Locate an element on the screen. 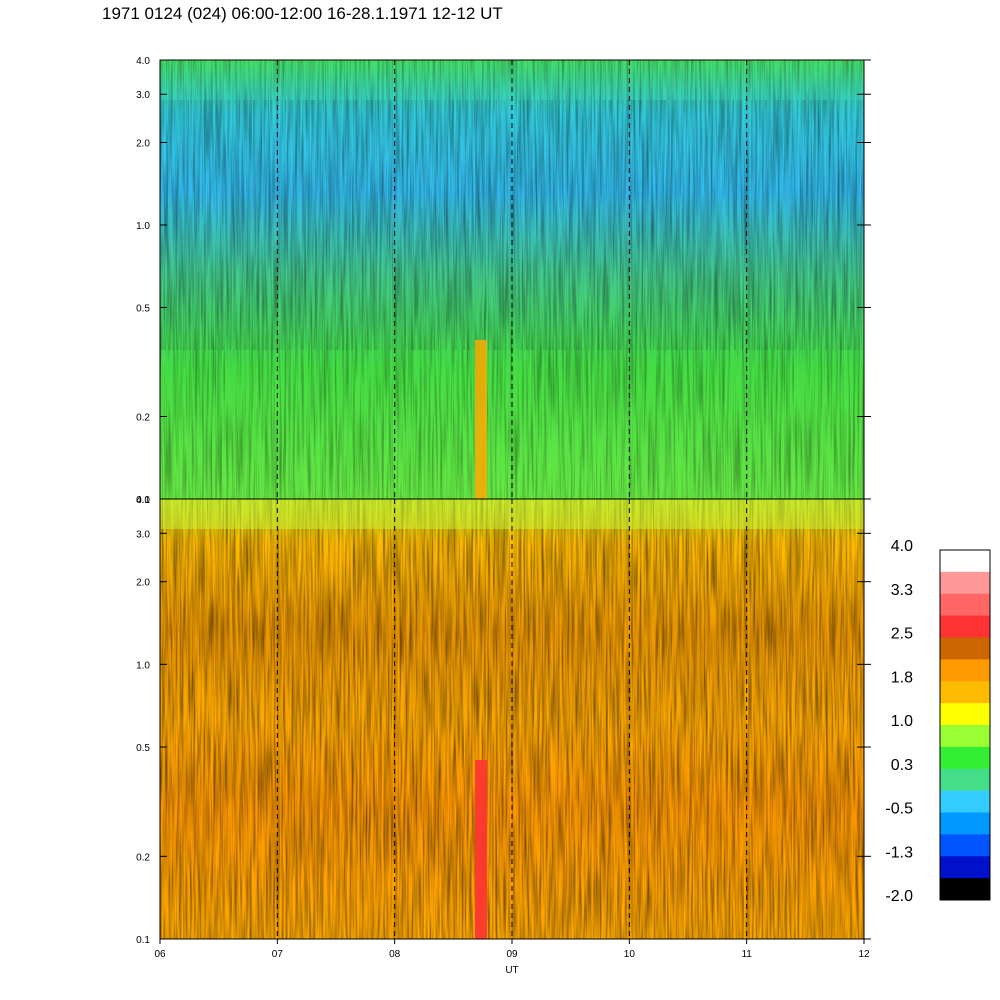 The image size is (1000, 1000). upper-panel-orange-band is located at coordinates (481, 419).